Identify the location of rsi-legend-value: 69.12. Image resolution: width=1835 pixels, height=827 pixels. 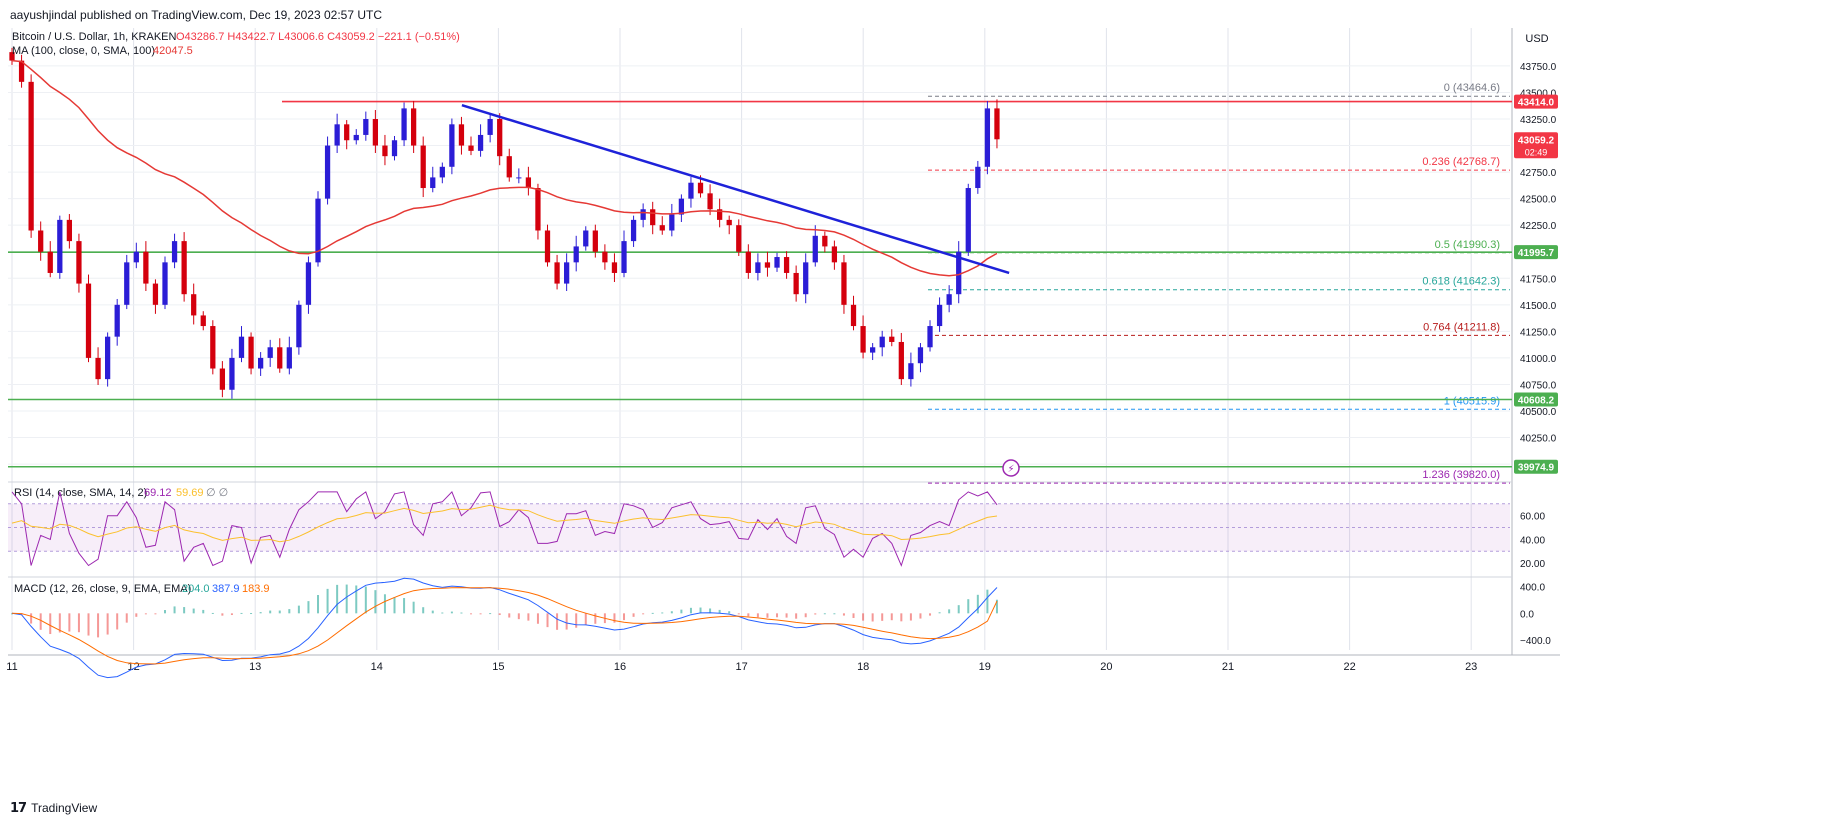
(158, 493).